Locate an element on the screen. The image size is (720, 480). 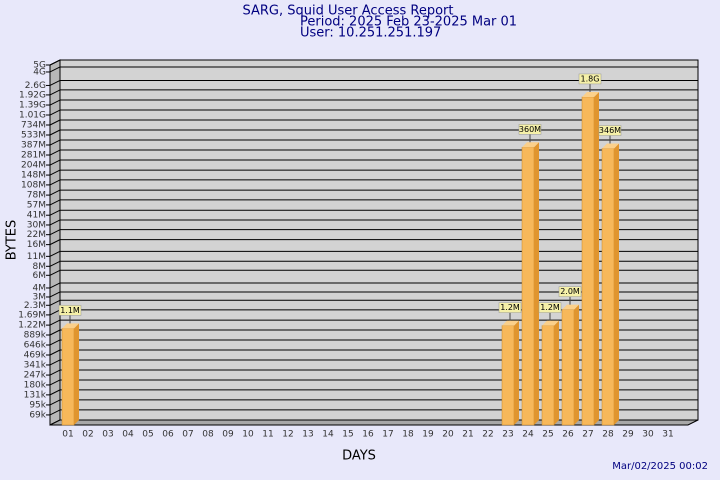
y-tick-label: 95k is located at coordinates (37, 405).